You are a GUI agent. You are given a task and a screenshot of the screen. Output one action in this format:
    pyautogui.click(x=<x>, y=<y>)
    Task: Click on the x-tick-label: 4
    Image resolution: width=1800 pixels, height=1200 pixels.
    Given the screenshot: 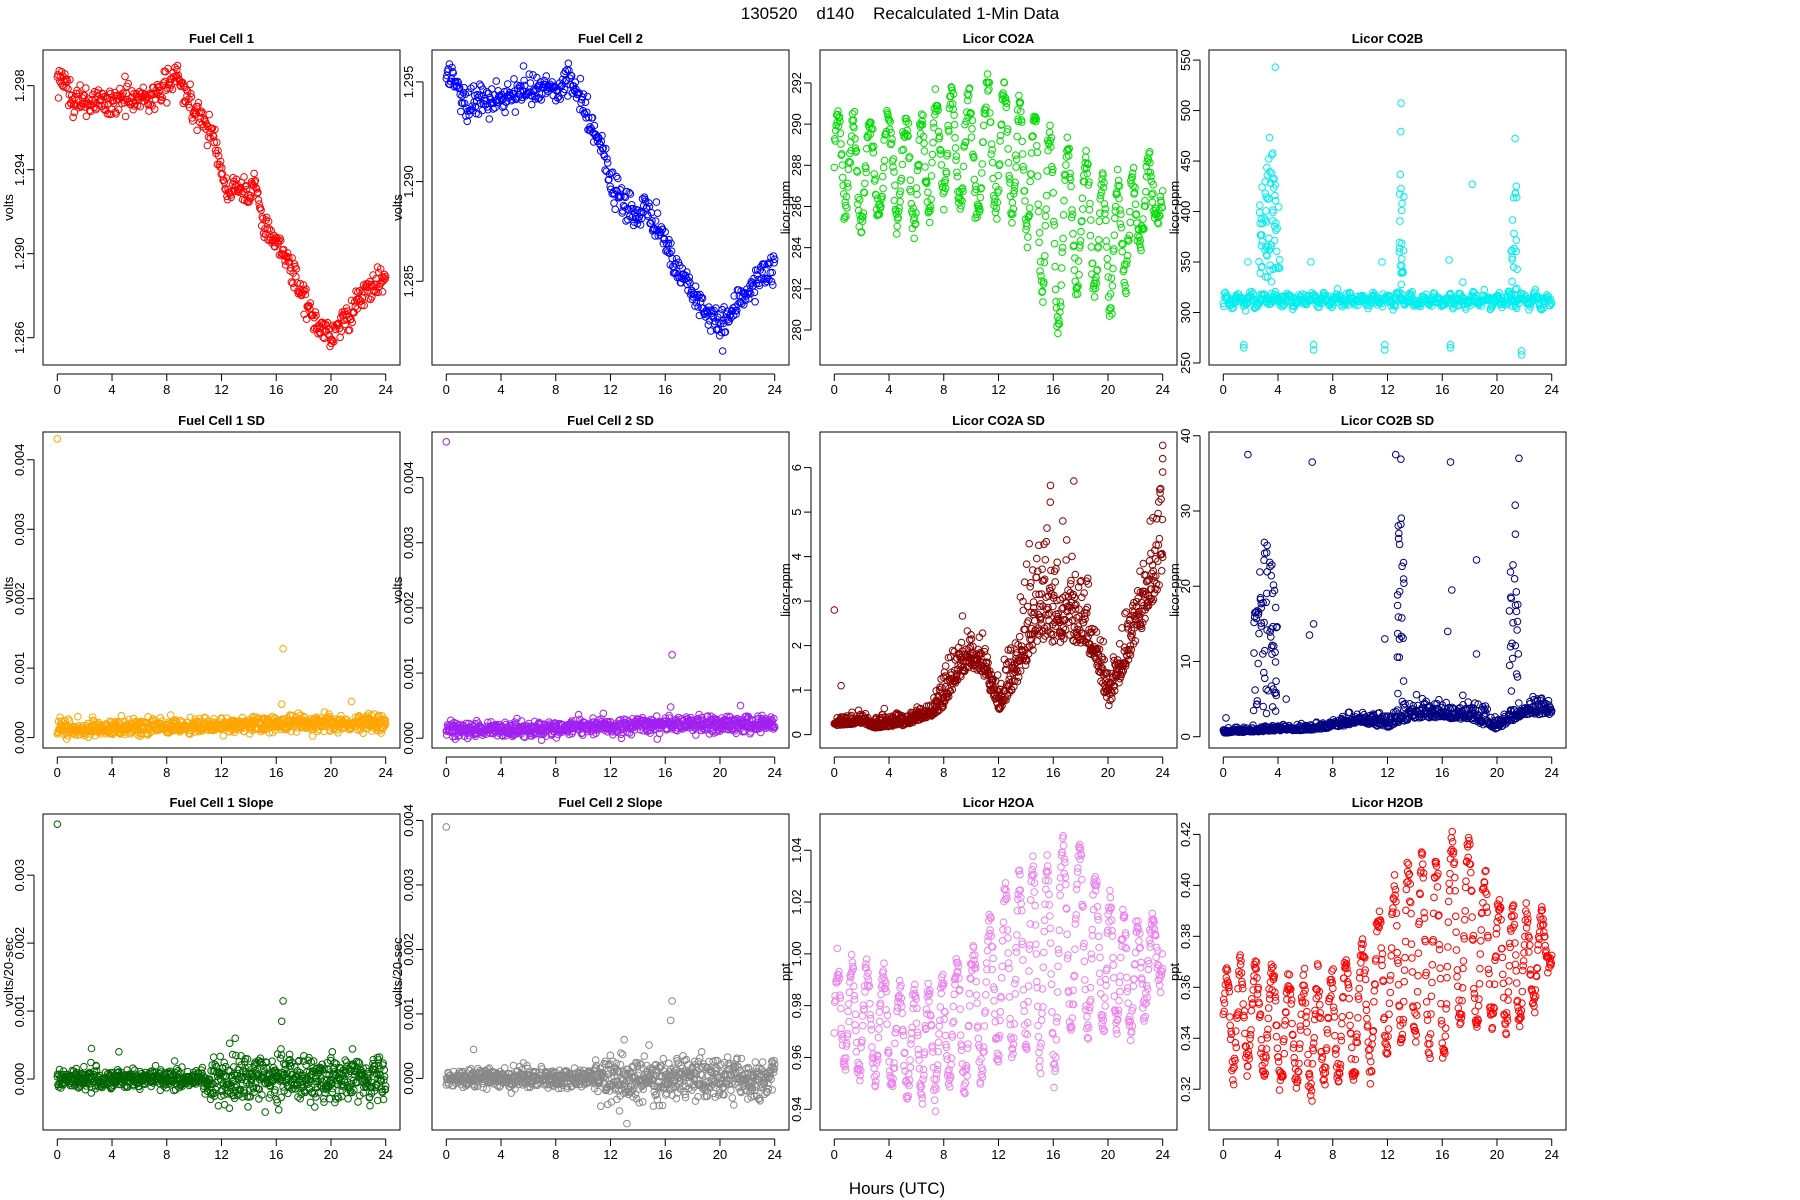 What is the action you would take?
    pyautogui.click(x=888, y=389)
    